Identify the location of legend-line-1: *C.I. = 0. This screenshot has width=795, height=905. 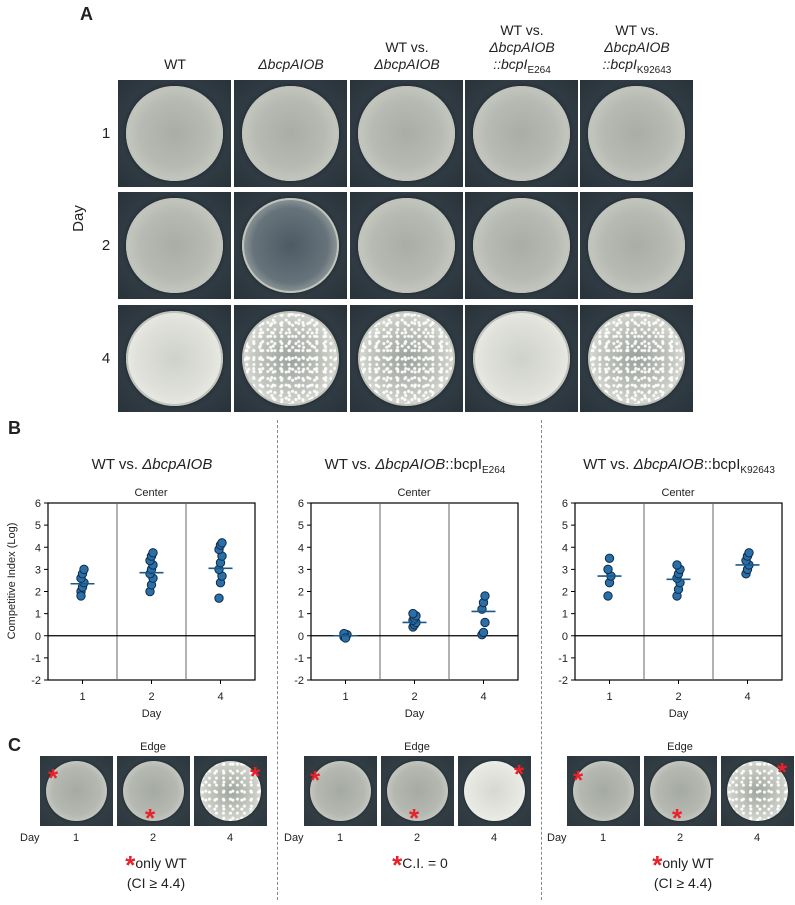
(420, 865).